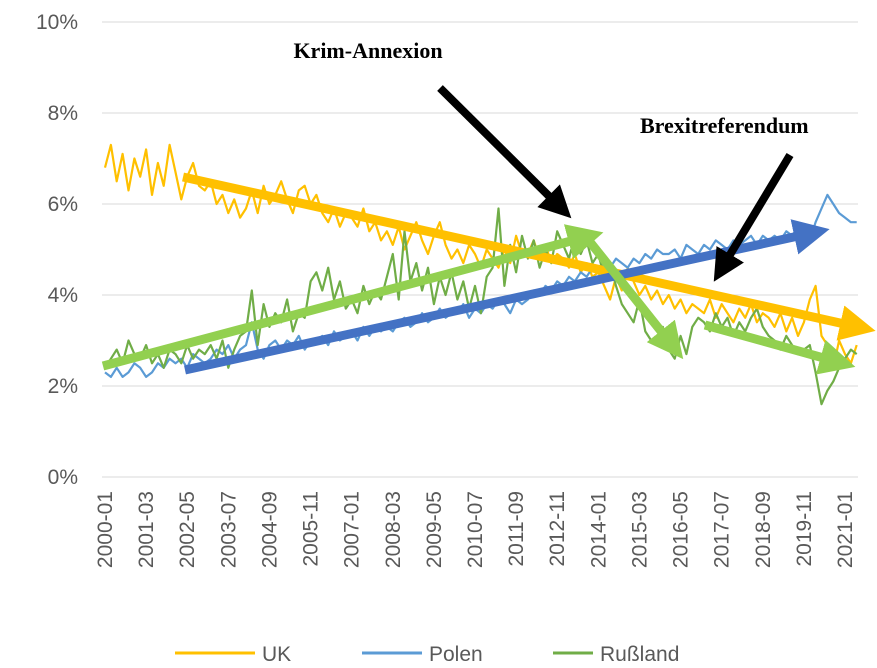 The width and height of the screenshot is (877, 668). Describe the element at coordinates (228, 529) in the screenshot. I see `x-tick-label: 2003-07` at that location.